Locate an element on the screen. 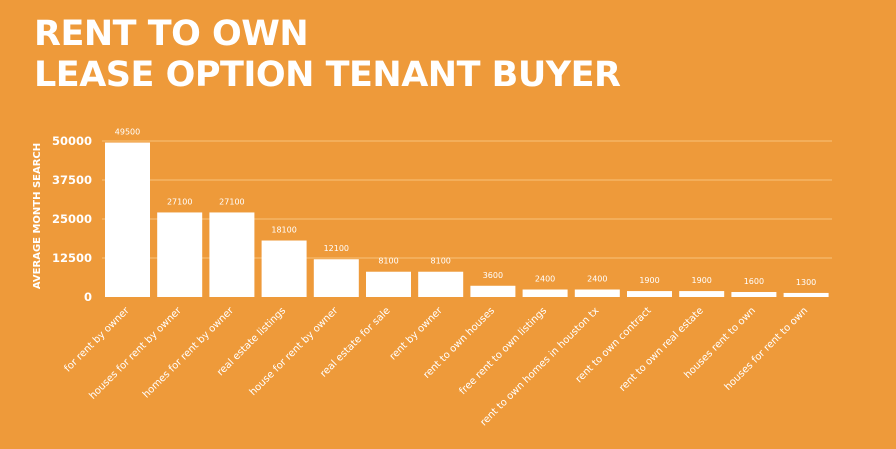 This screenshot has height=449, width=896. x-tick-label: rent by owner is located at coordinates (417, 334).